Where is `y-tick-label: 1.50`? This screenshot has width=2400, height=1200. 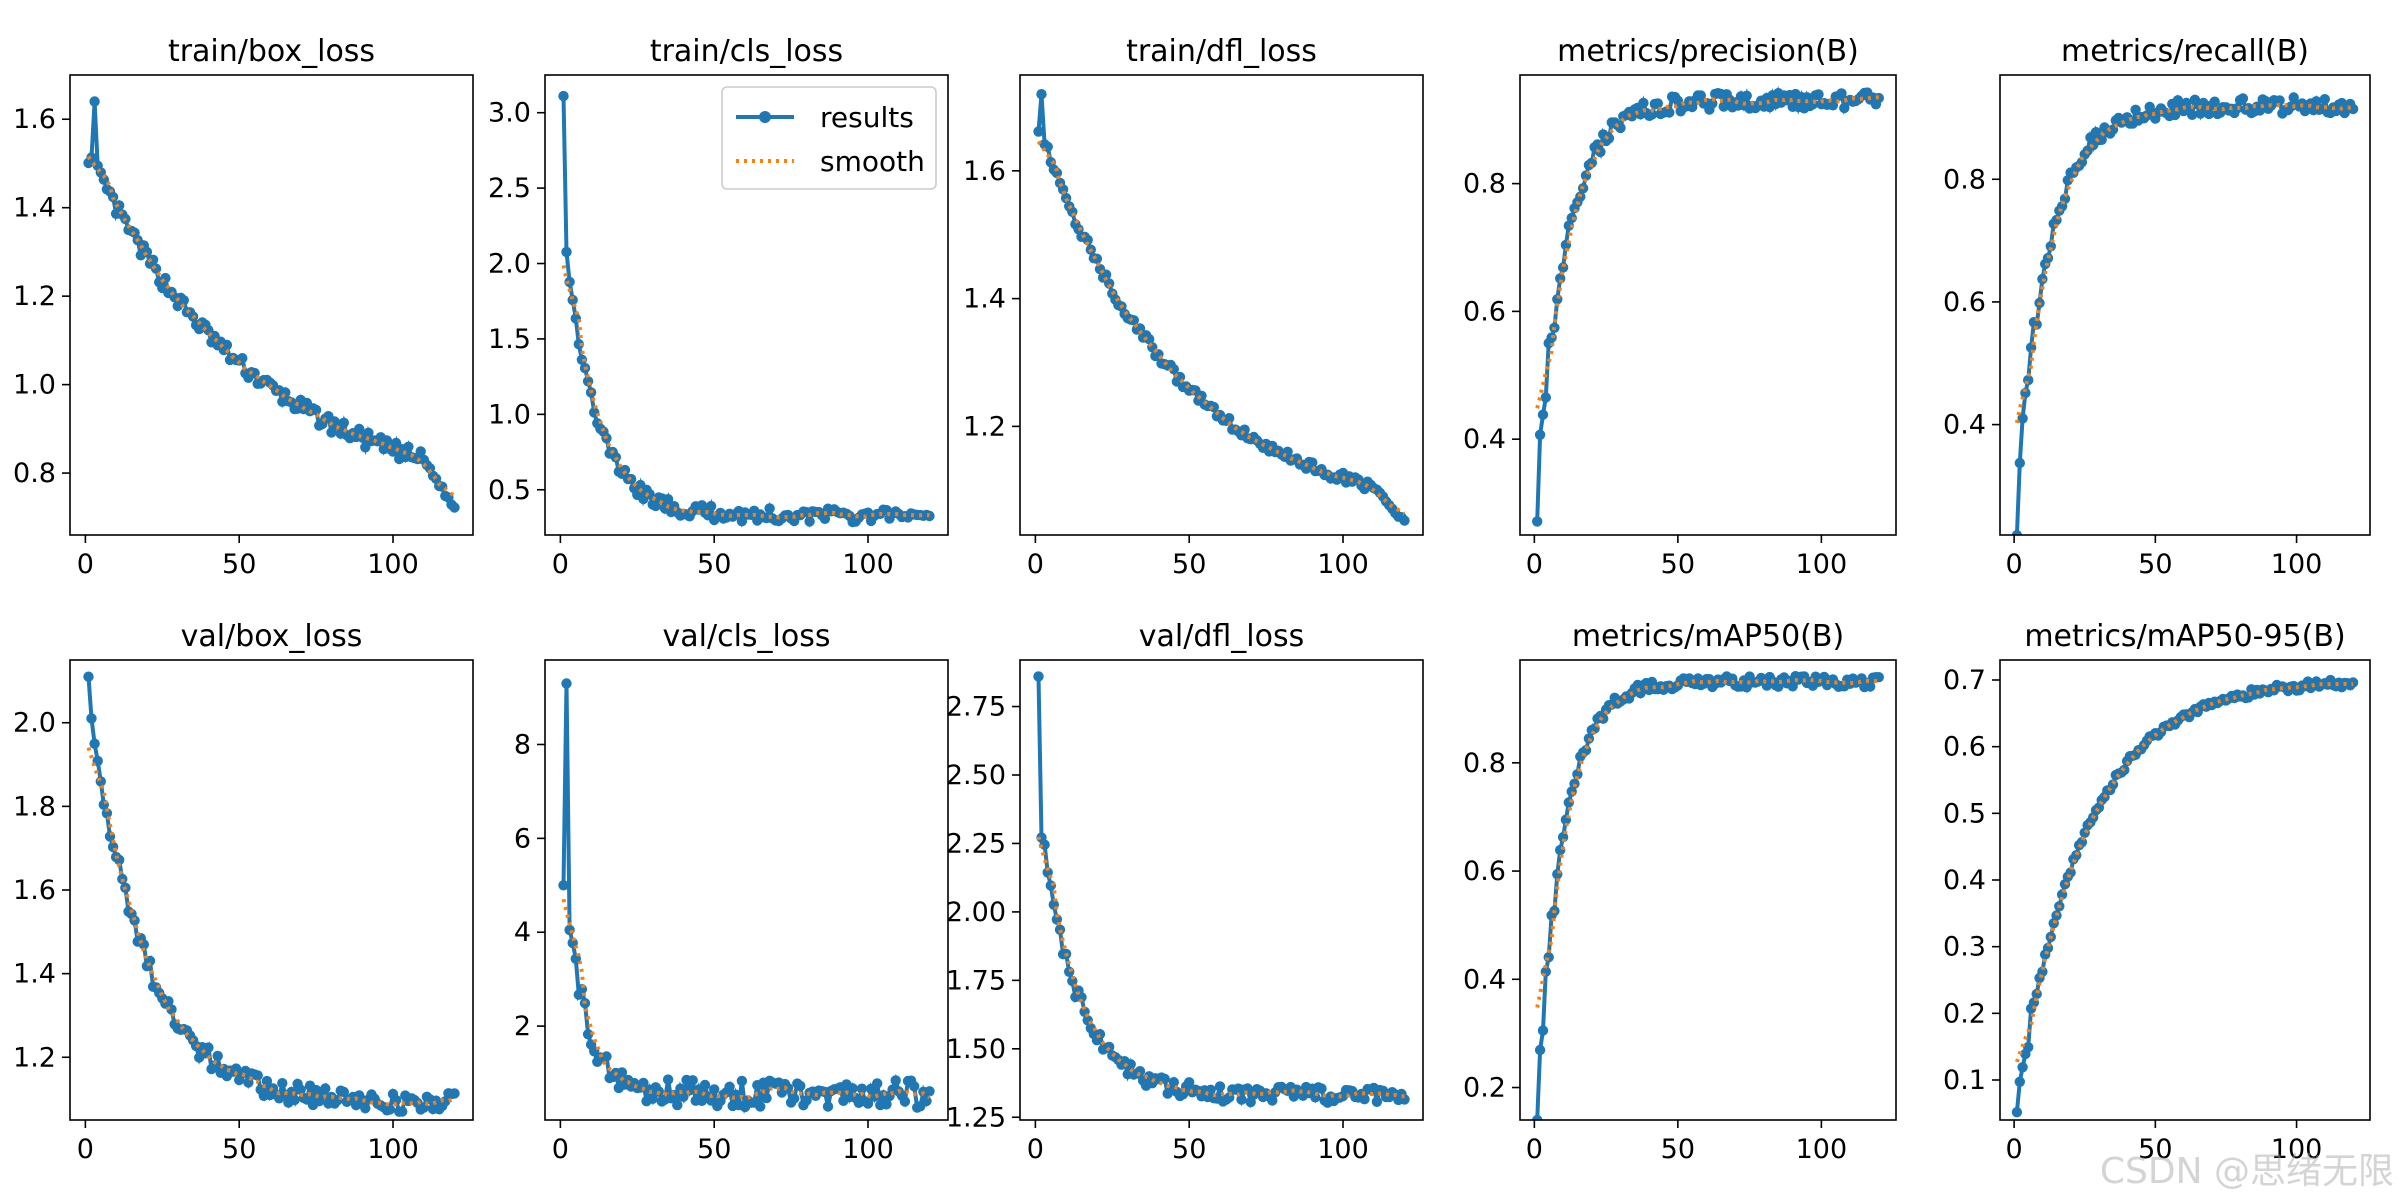
y-tick-label: 1.50 is located at coordinates (976, 1049).